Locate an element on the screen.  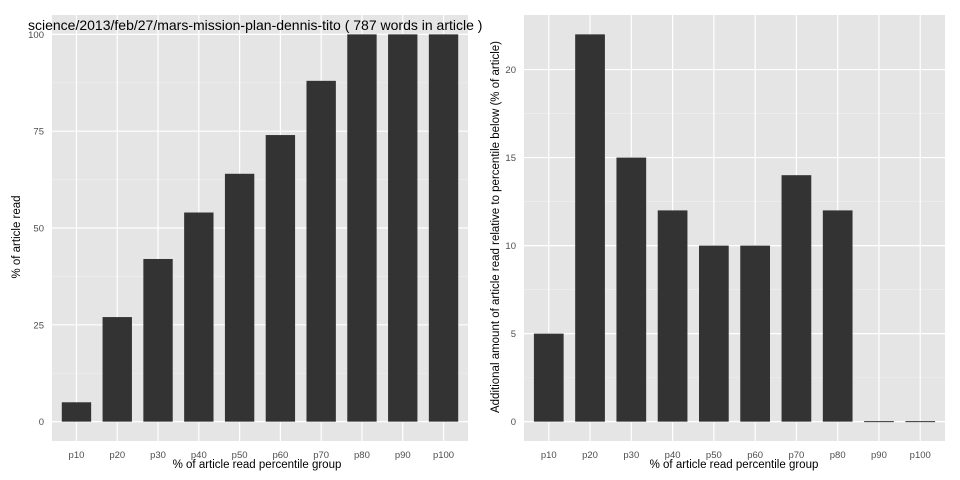
x-tick-labels-left: p10 p20 p30 p40 p50 p60 p70 p80 p90 p100 is located at coordinates (262, 455).